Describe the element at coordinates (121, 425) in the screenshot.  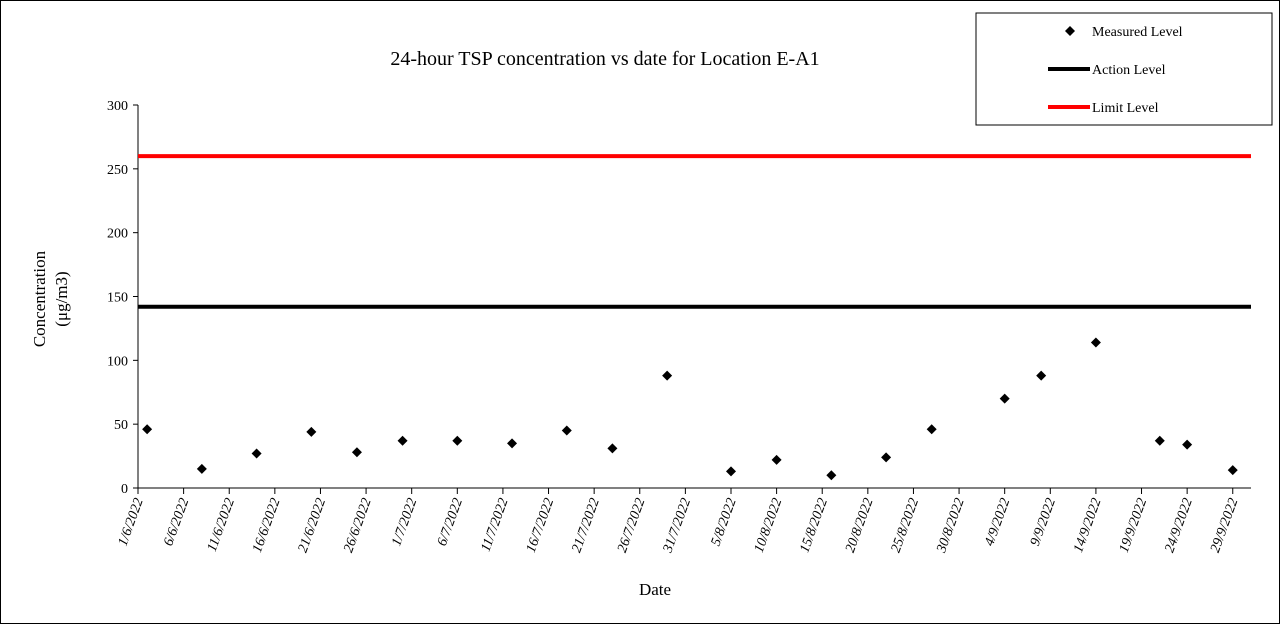
I see `y-tick-label: 50` at that location.